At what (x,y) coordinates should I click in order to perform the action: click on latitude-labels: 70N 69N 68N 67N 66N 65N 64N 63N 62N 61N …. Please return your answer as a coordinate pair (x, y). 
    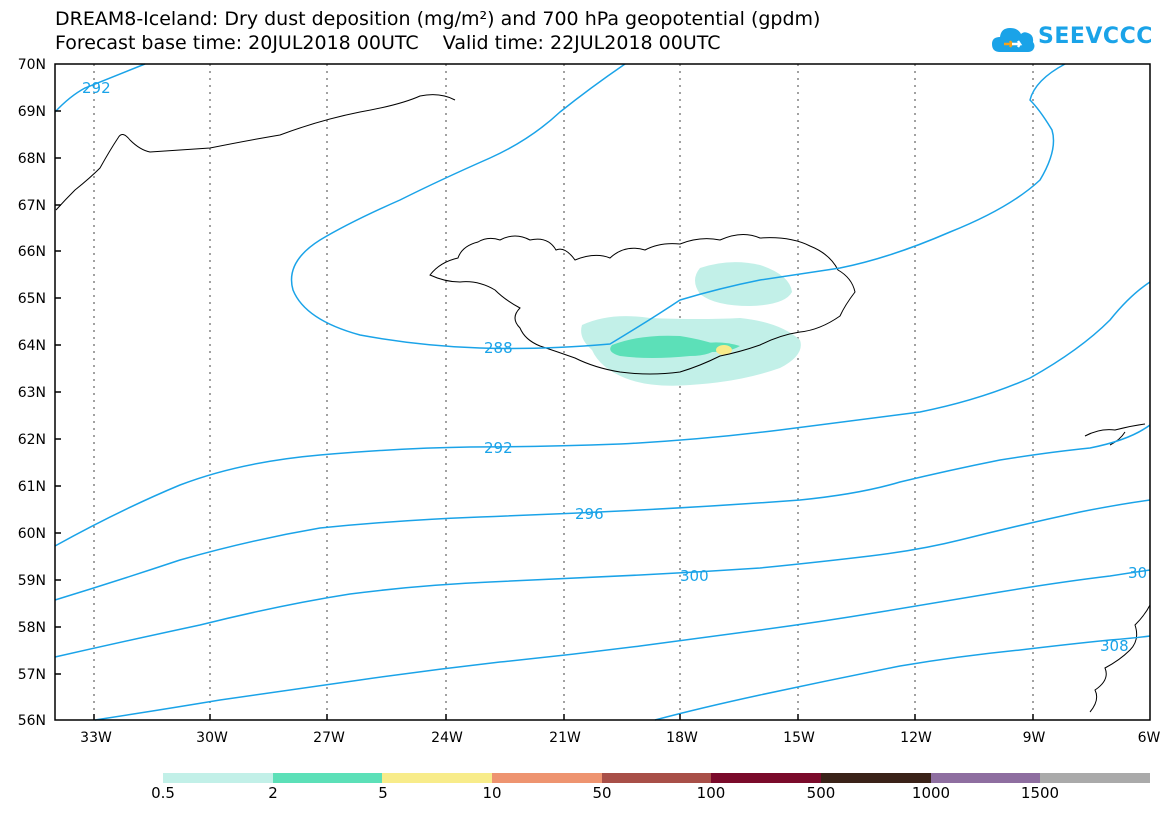
    Looking at the image, I should click on (32, 393).